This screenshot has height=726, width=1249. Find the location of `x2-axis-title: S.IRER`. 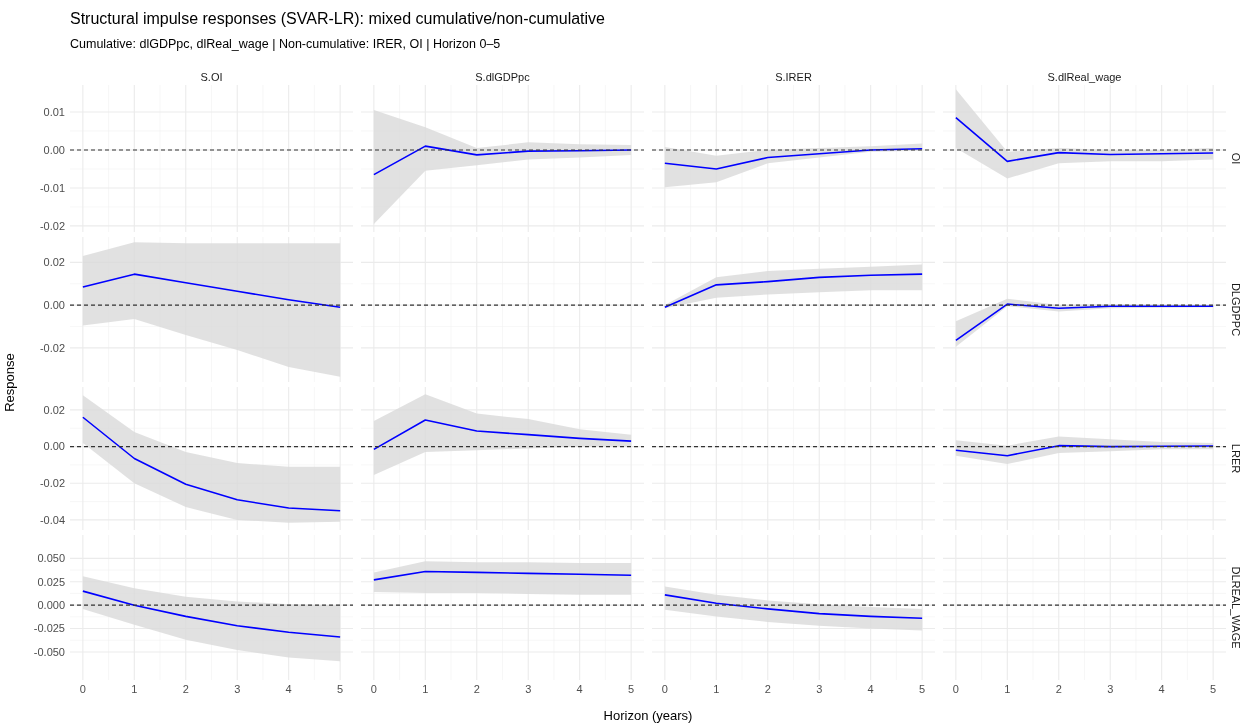

x2-axis-title: S.IRER is located at coordinates (793, 77).